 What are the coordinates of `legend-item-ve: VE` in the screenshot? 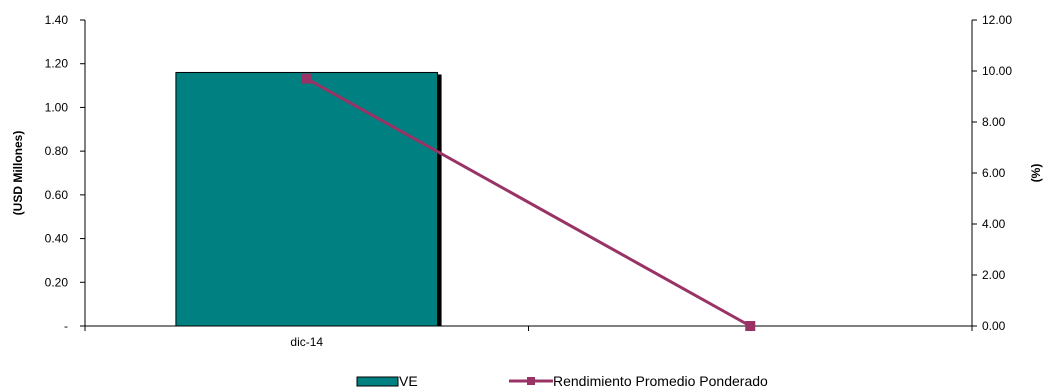 It's located at (387, 381).